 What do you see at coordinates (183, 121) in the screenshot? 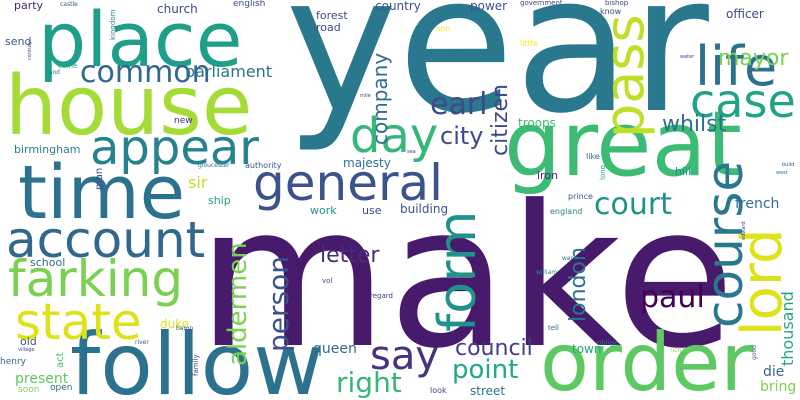
I see `word-new: new` at bounding box center [183, 121].